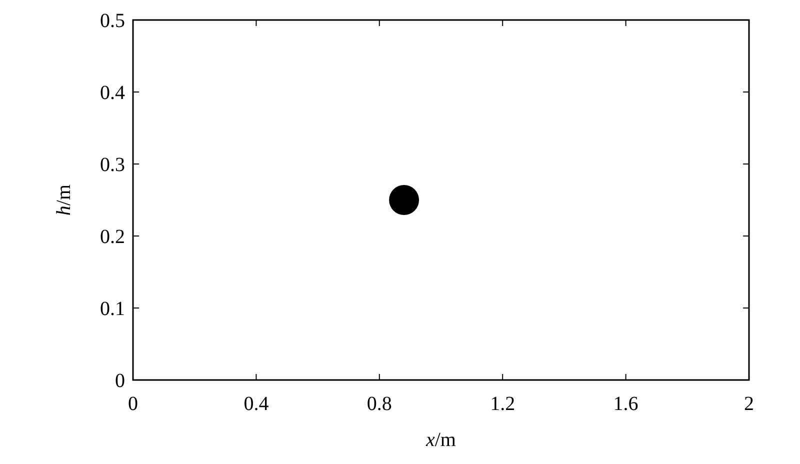  I want to click on y-tick-label: 0.1, so click(112, 309).